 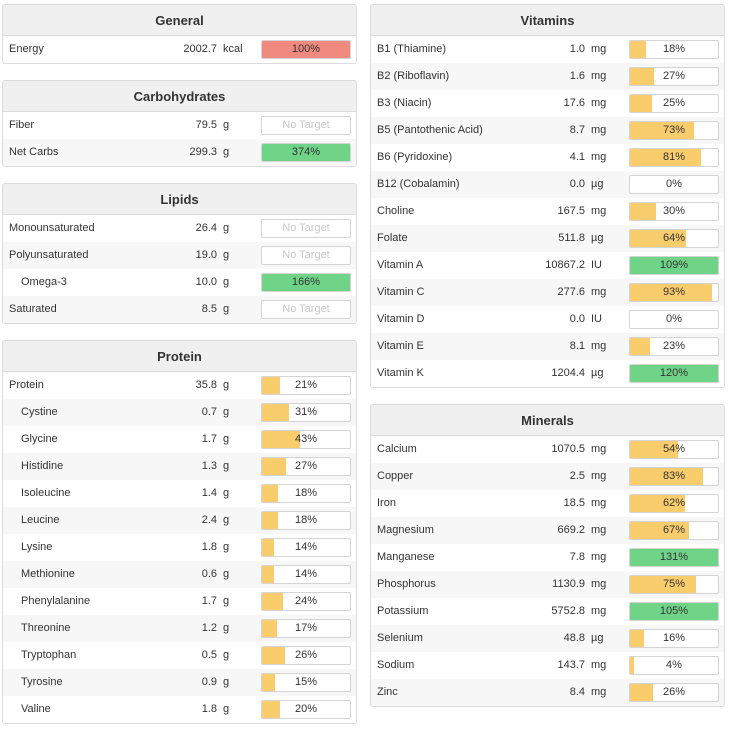 I want to click on nutrient-name: Glycine, so click(x=39, y=439).